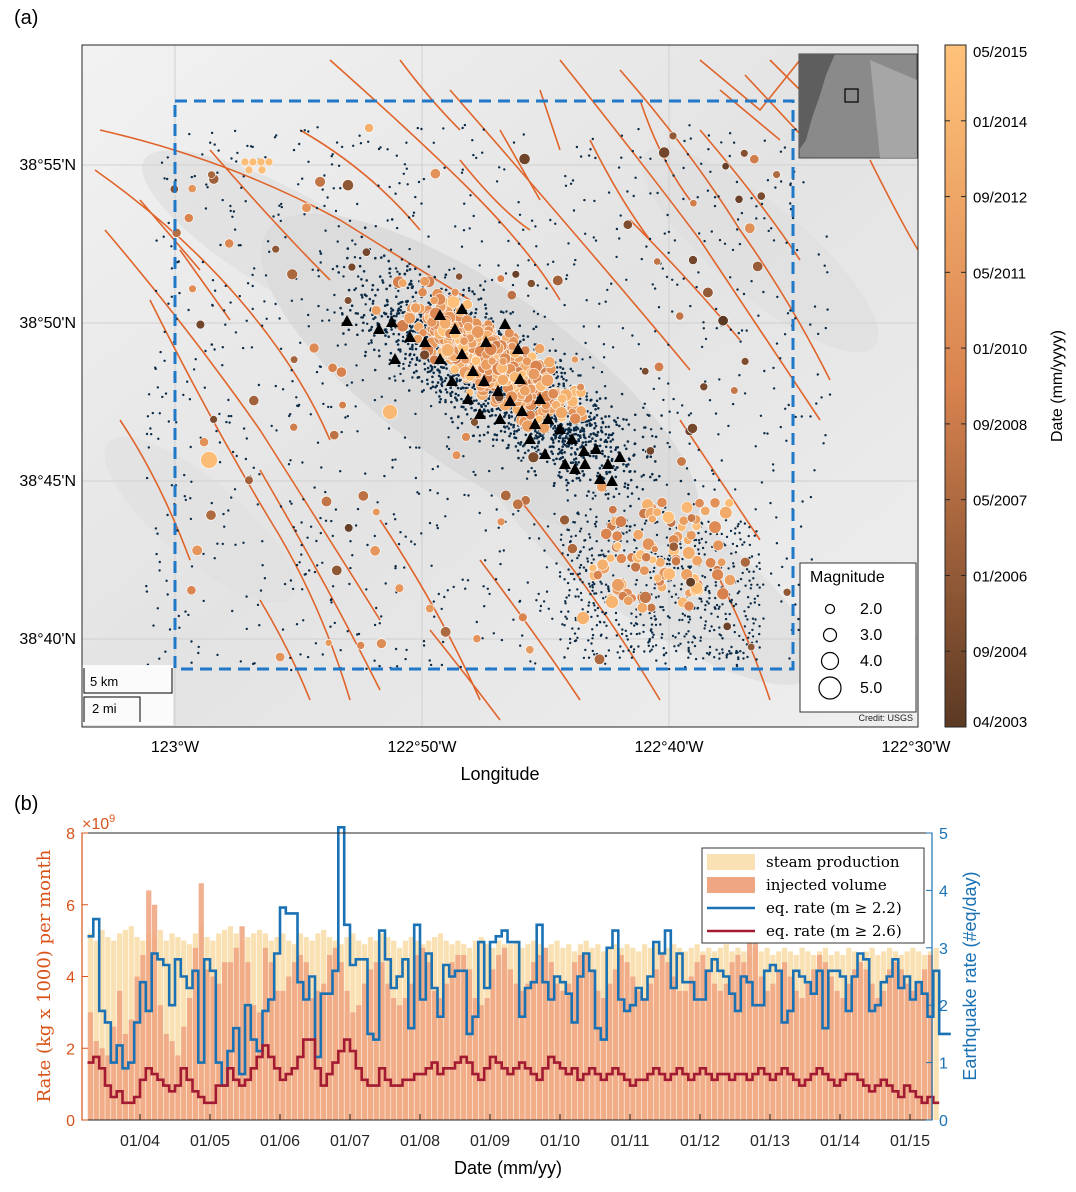 The height and width of the screenshot is (1192, 1076). Describe the element at coordinates (943, 949) in the screenshot. I see `right-tick-label: 3` at that location.